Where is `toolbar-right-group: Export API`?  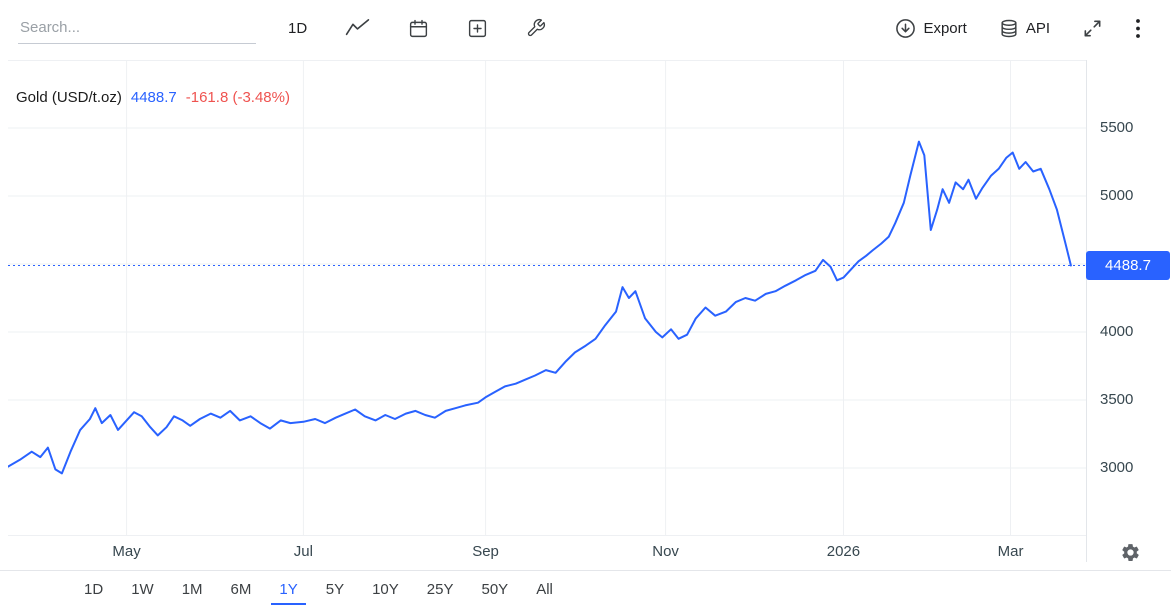 toolbar-right-group: Export API is located at coordinates (1021, 28).